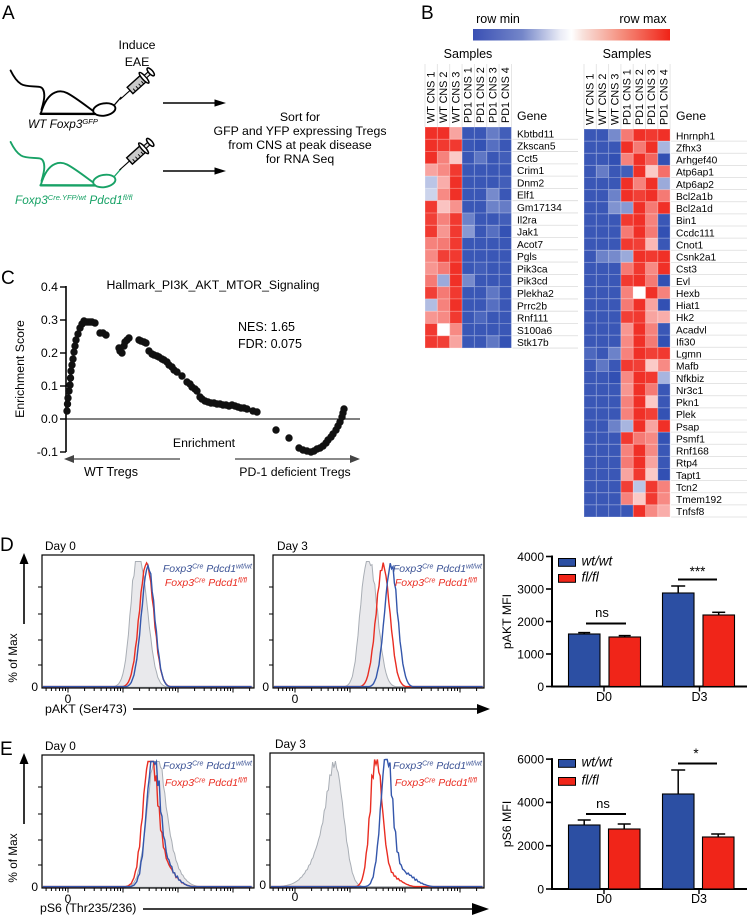  What do you see at coordinates (532, 269) in the screenshot?
I see `svg-text: Pik3ca` at bounding box center [532, 269].